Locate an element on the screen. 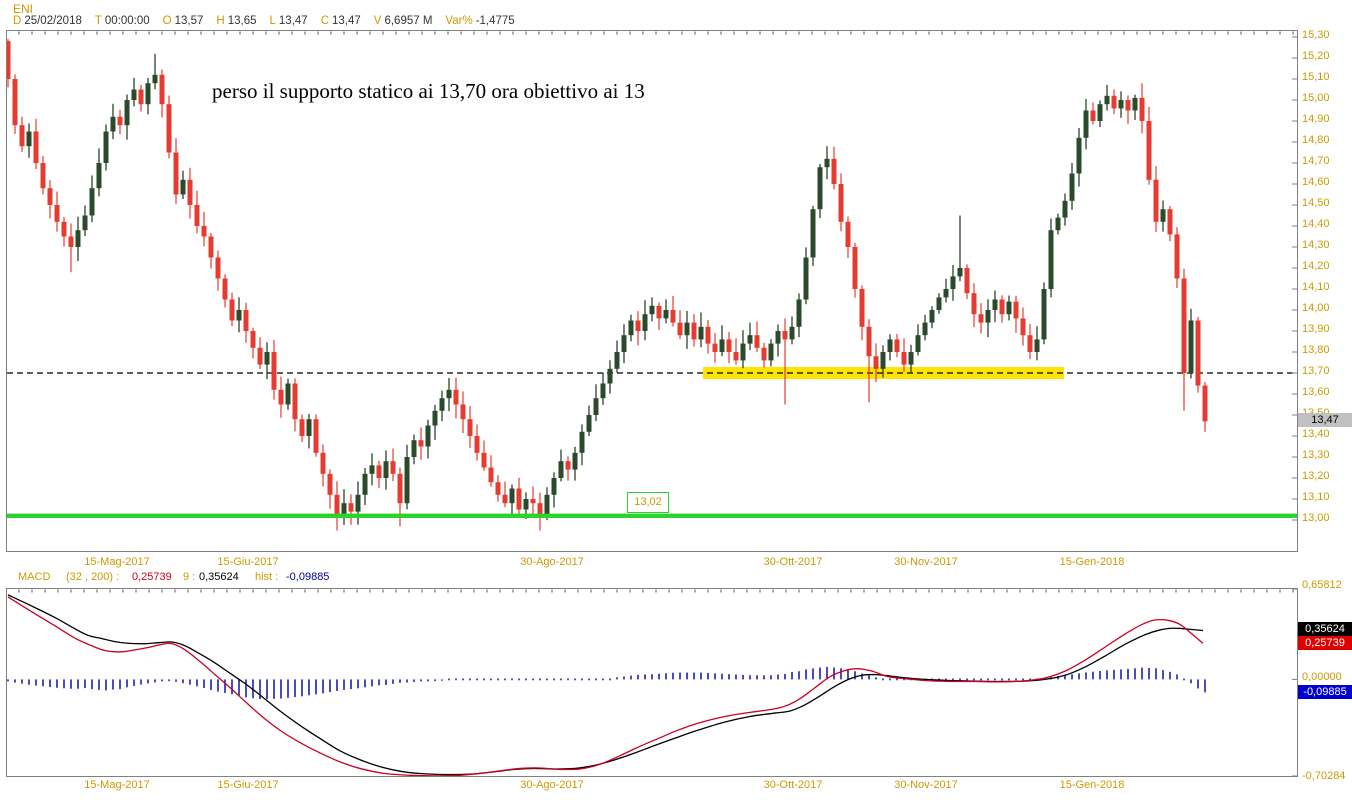  quote-field-value: 00:00:00 is located at coordinates (127, 21).